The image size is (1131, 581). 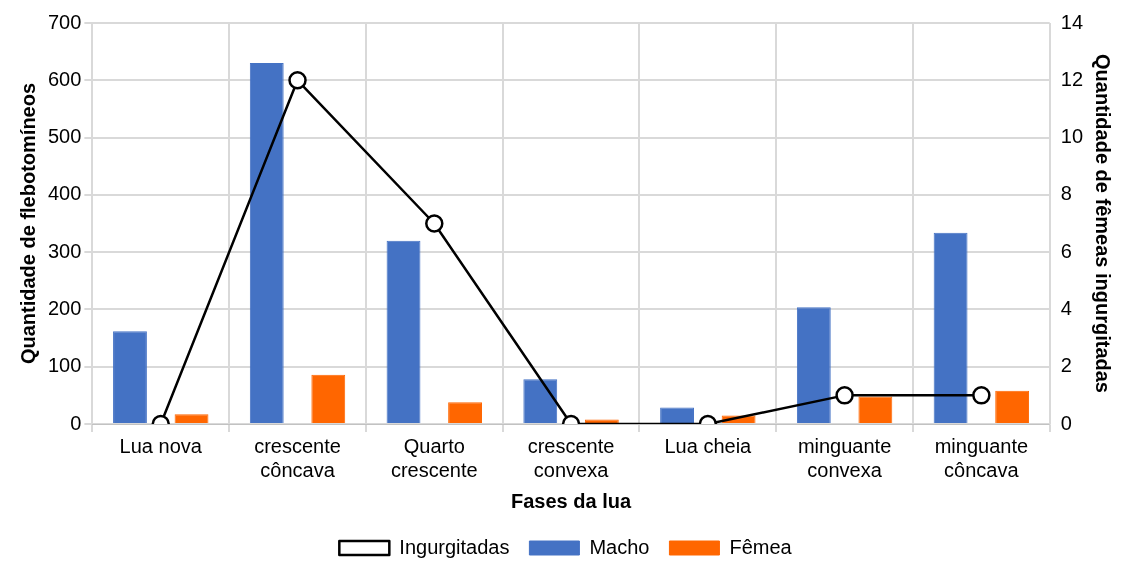 What do you see at coordinates (1071, 136) in the screenshot?
I see `y2-tick-label: 10` at bounding box center [1071, 136].